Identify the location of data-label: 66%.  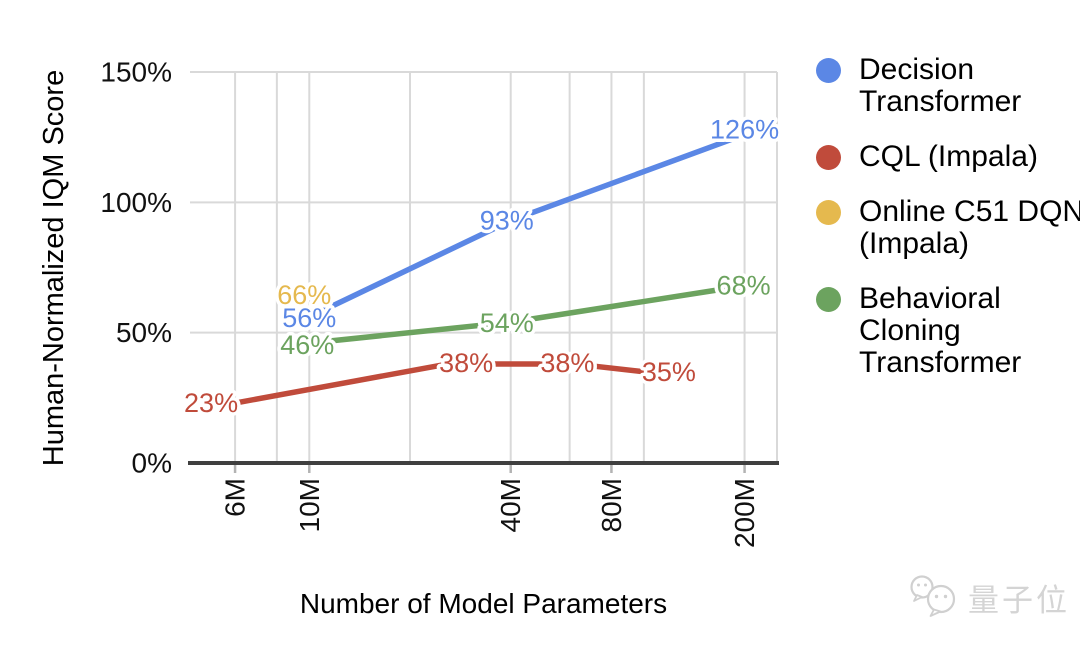
(304, 295).